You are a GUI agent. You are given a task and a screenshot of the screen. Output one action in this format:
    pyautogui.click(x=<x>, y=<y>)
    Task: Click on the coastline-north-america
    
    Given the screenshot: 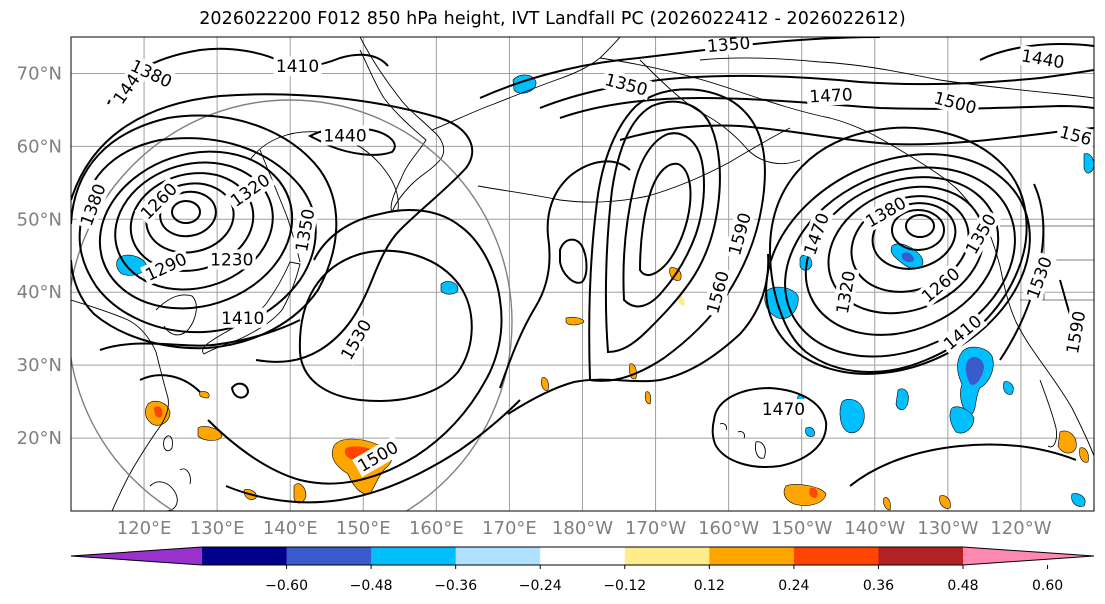 What is the action you would take?
    pyautogui.click(x=1046, y=361)
    